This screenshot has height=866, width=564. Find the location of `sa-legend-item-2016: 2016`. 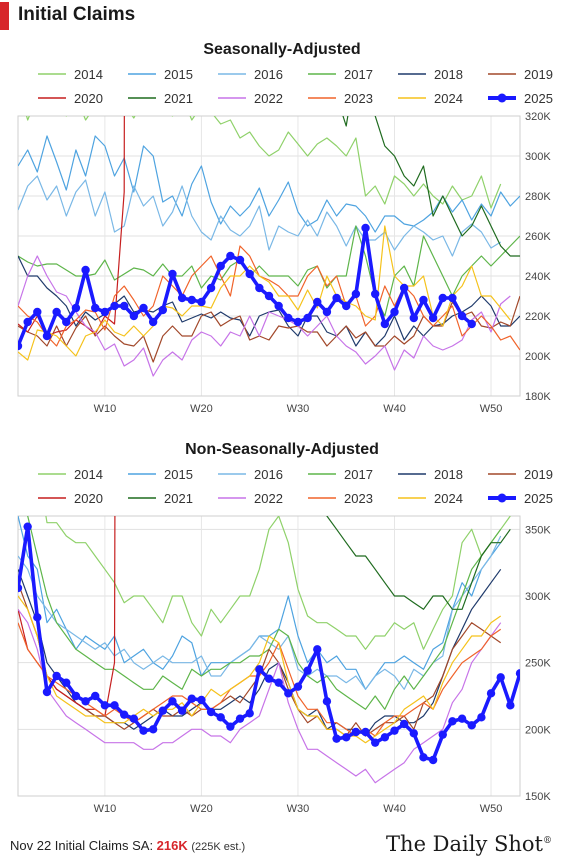

sa-legend-item-2016: 2016 is located at coordinates (250, 74).